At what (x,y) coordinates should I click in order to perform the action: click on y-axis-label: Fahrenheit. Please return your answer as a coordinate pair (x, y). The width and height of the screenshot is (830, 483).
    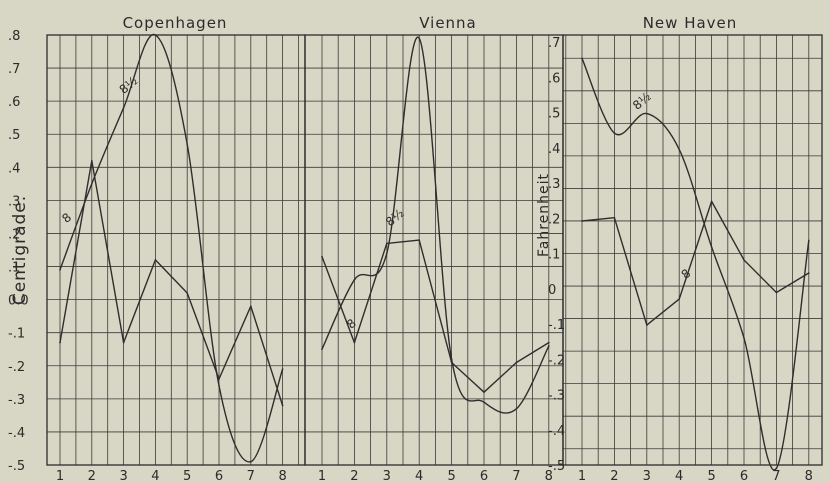
    Looking at the image, I should click on (544, 215).